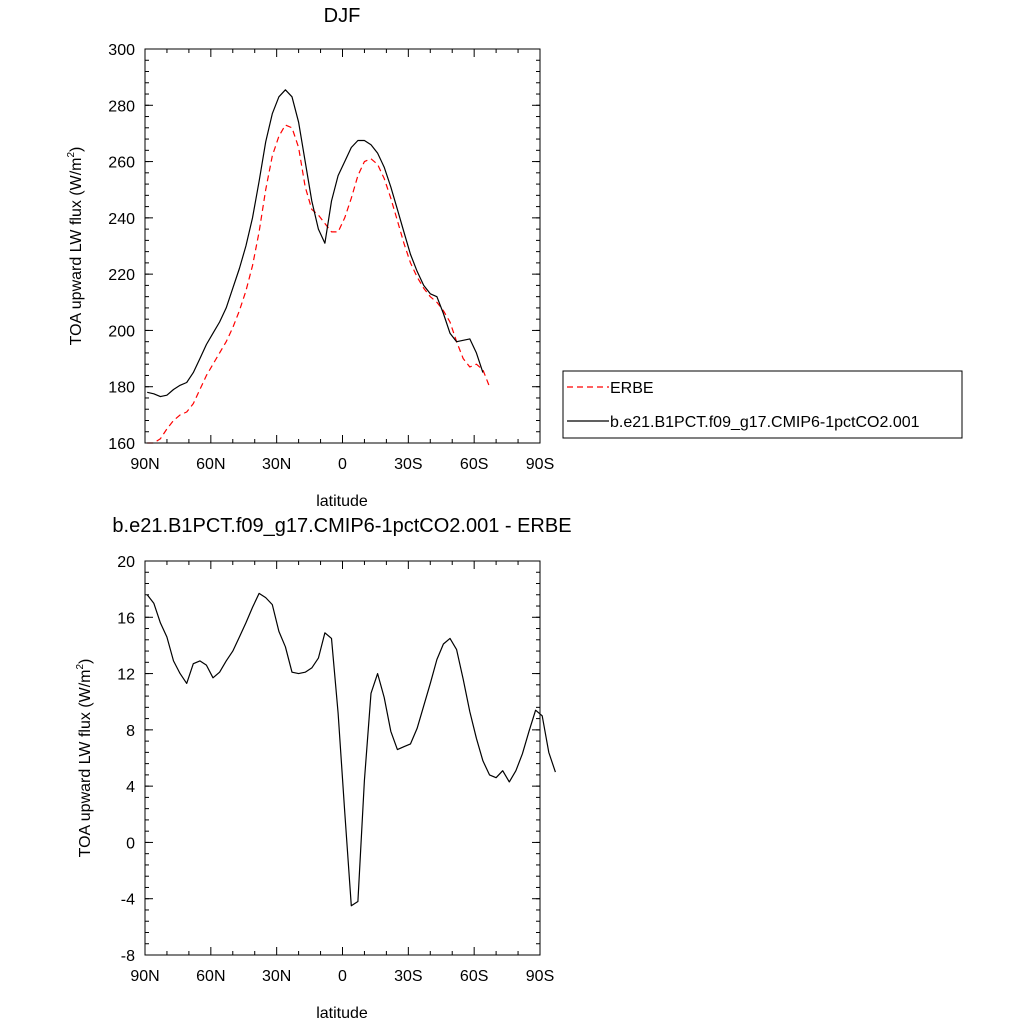  I want to click on y-tick-label: 16, so click(126, 618).